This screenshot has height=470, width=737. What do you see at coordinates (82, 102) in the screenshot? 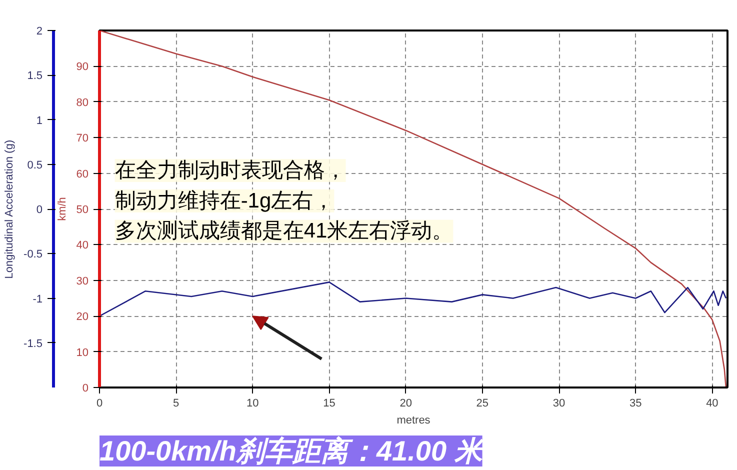
I see `y-tick-label: 80` at bounding box center [82, 102].